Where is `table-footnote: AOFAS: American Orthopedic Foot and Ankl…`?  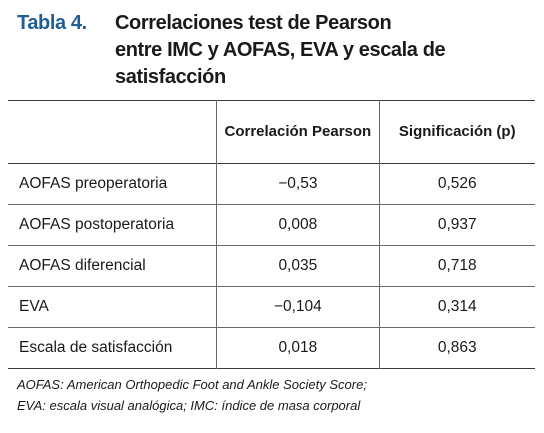
table-footnote: AOFAS: American Orthopedic Foot and Ankl… is located at coordinates (277, 395).